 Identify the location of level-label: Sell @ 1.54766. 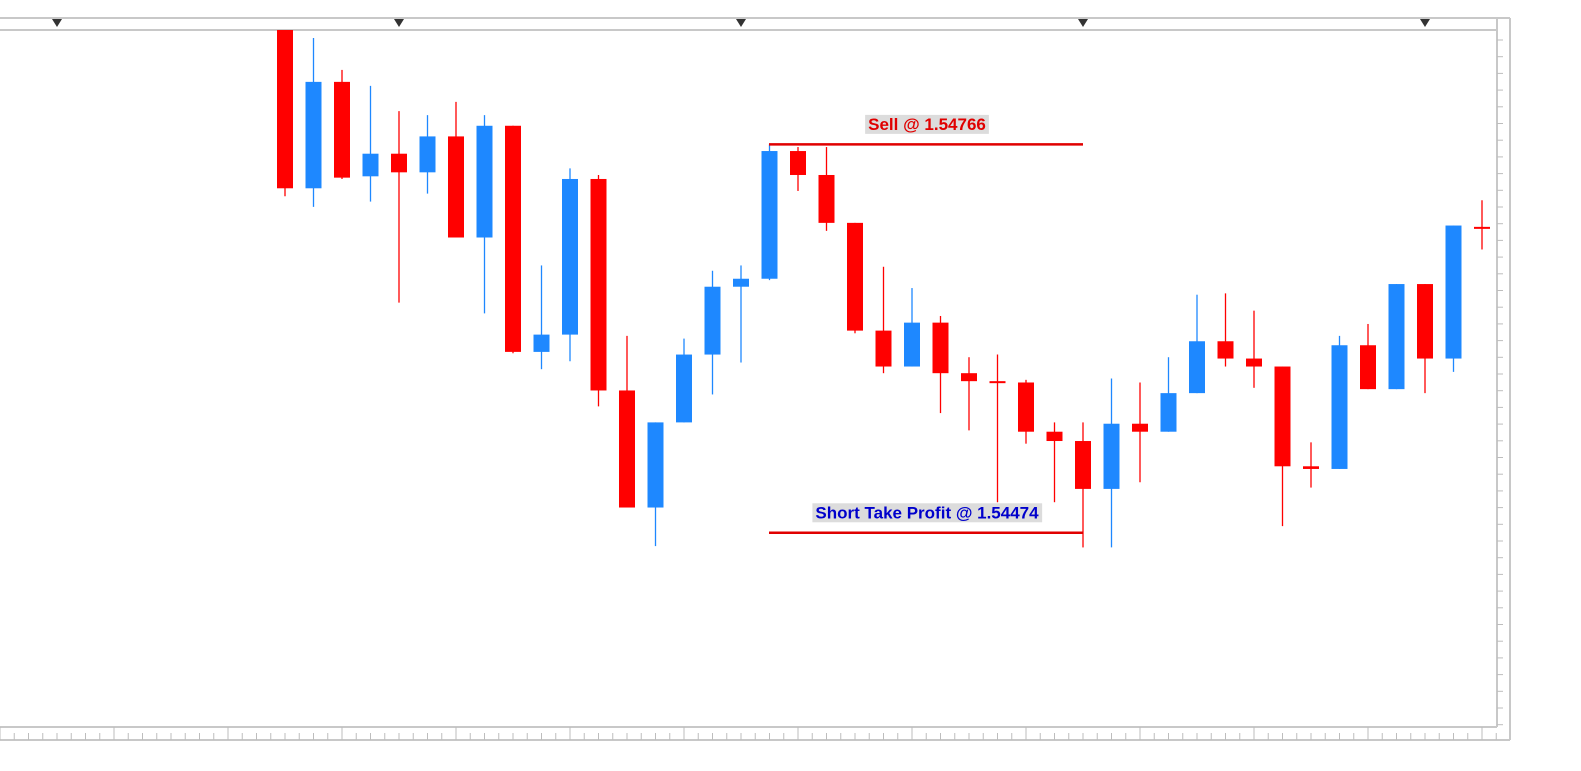
(927, 124).